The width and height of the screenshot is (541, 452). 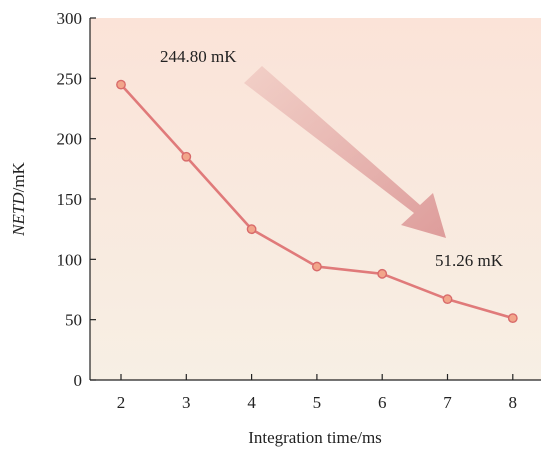 What do you see at coordinates (18, 176) in the screenshot?
I see `y-axis-title-unit: /mK` at bounding box center [18, 176].